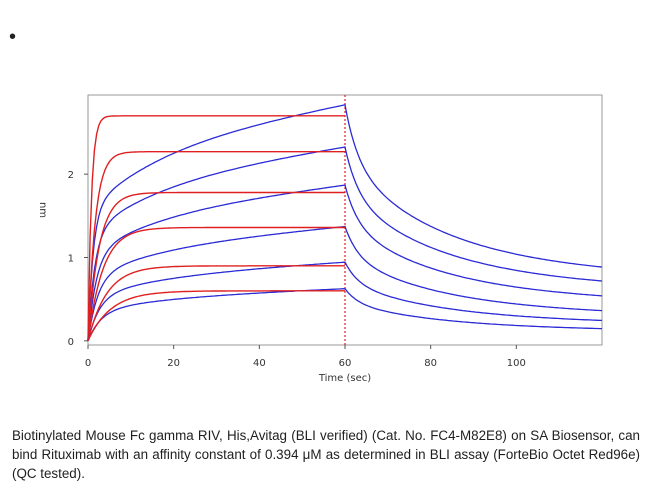  Describe the element at coordinates (345, 363) in the screenshot. I see `x-tick-label: 60` at that location.